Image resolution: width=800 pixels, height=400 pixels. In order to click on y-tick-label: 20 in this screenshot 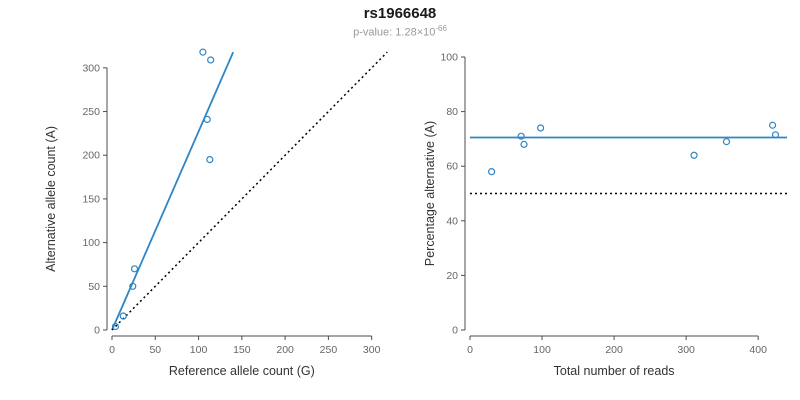, I will do `click(452, 276)`.